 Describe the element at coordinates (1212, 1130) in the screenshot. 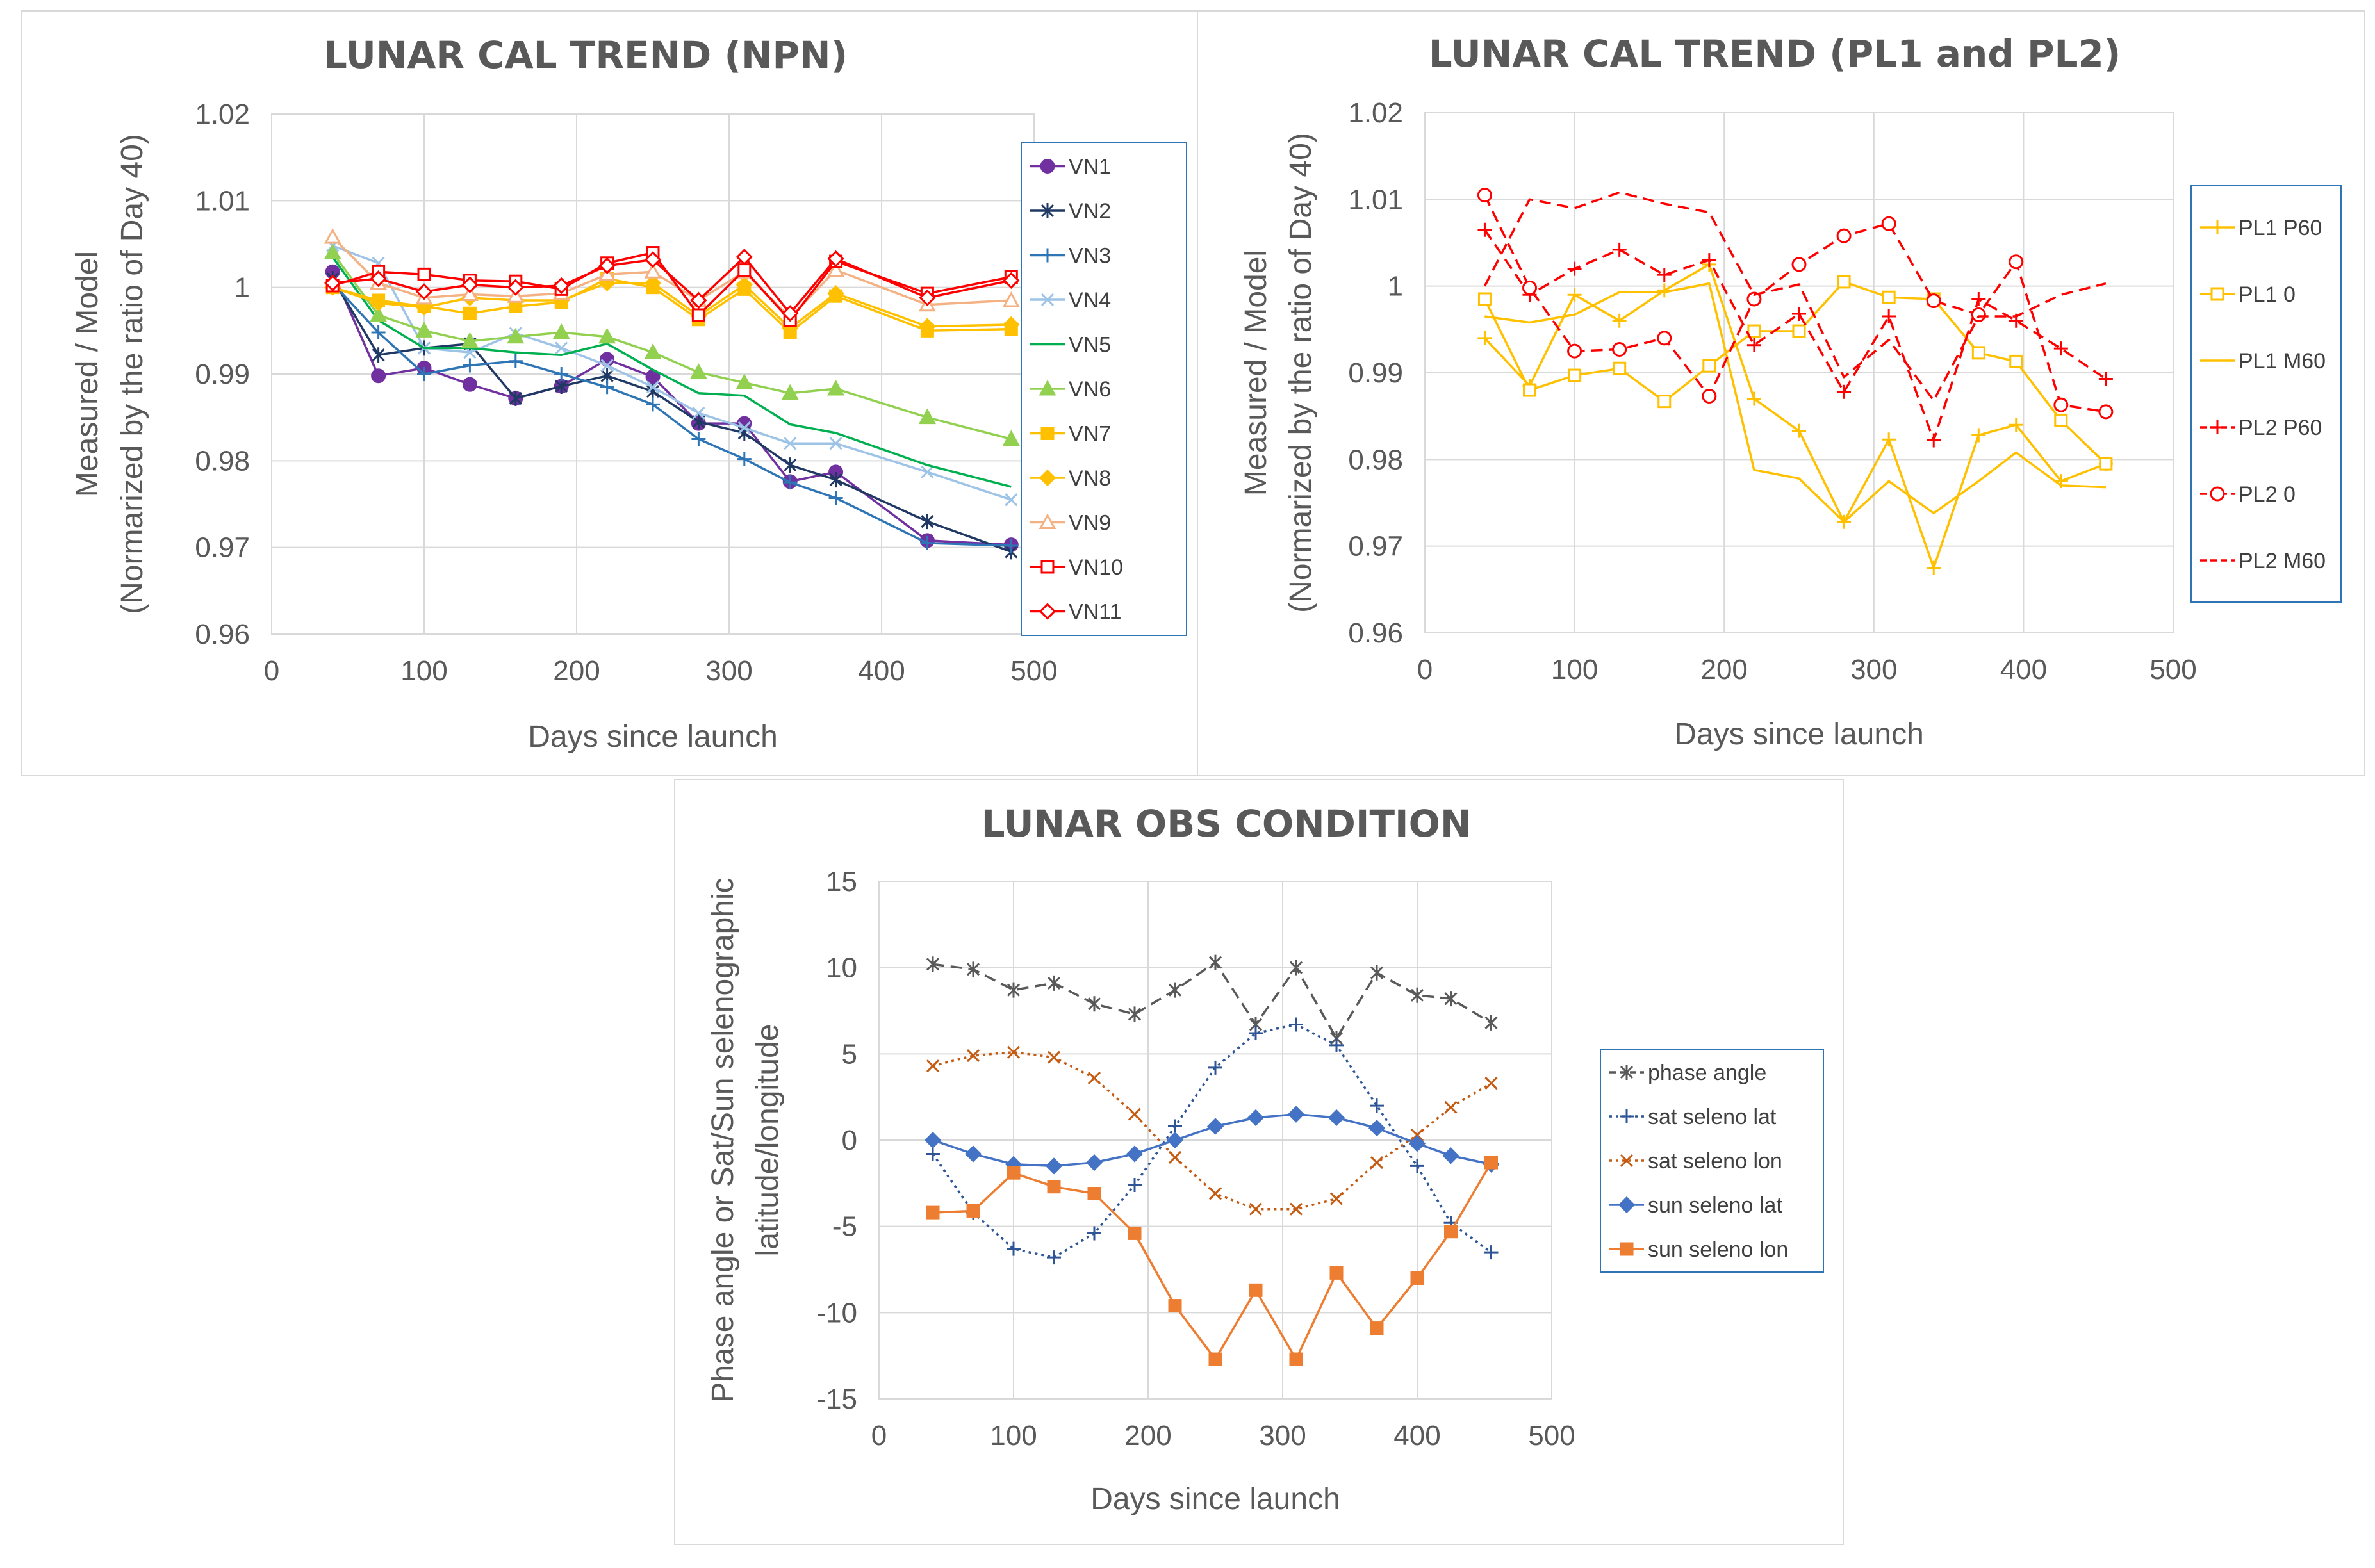

I see `series-sat-seleno-lon` at that location.